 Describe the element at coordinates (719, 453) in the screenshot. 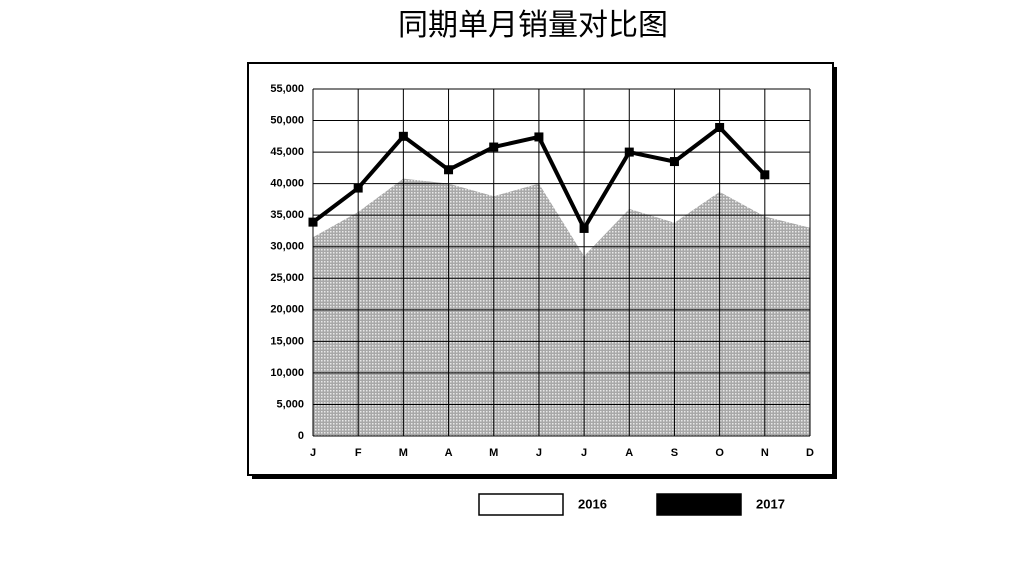

I see `x-tick-label: O` at that location.